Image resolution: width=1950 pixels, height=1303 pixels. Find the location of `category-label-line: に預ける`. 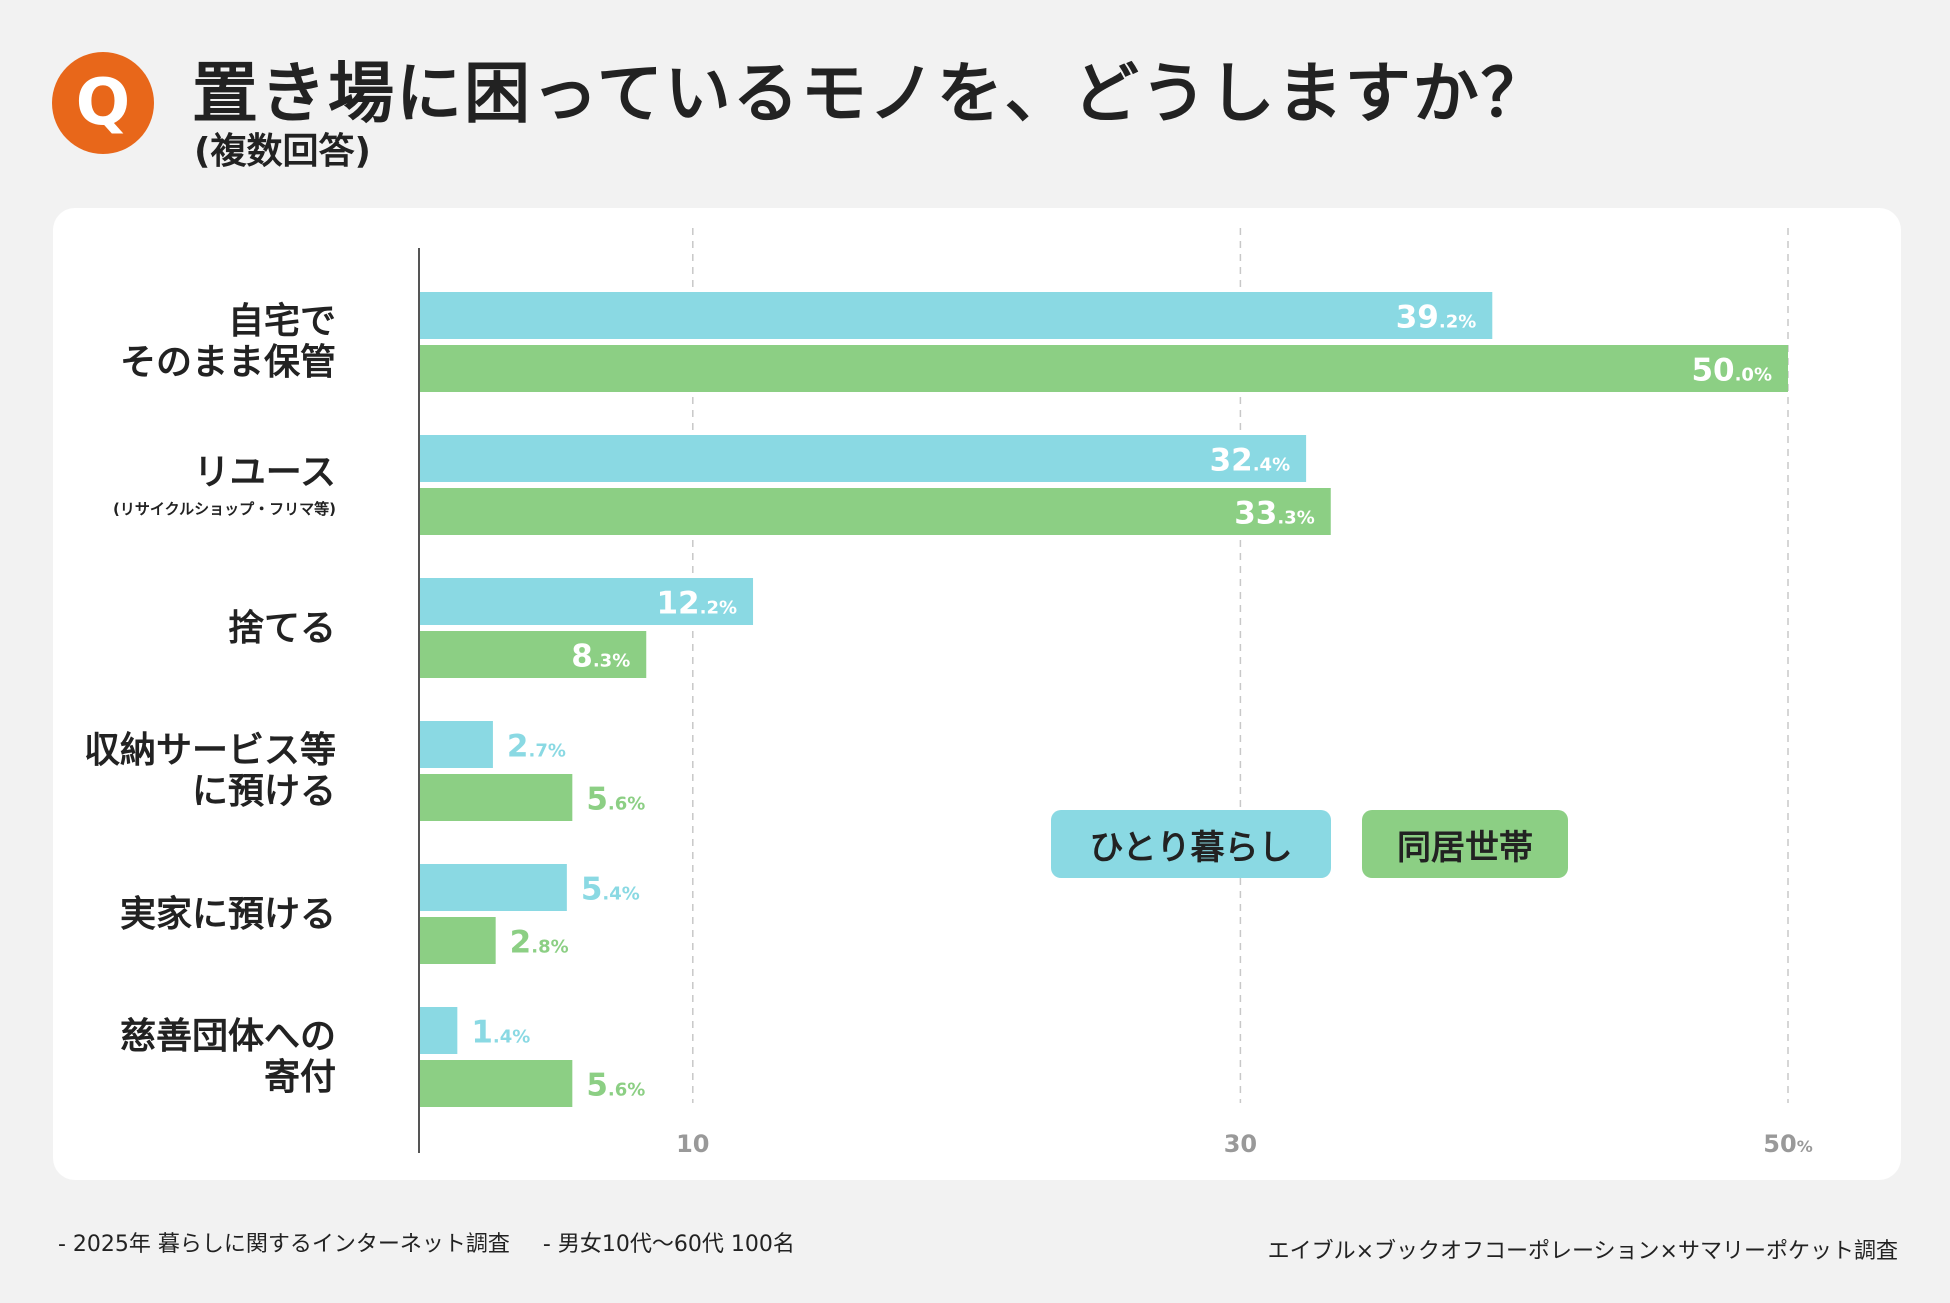

category-label-line: に預ける is located at coordinates (263, 791).